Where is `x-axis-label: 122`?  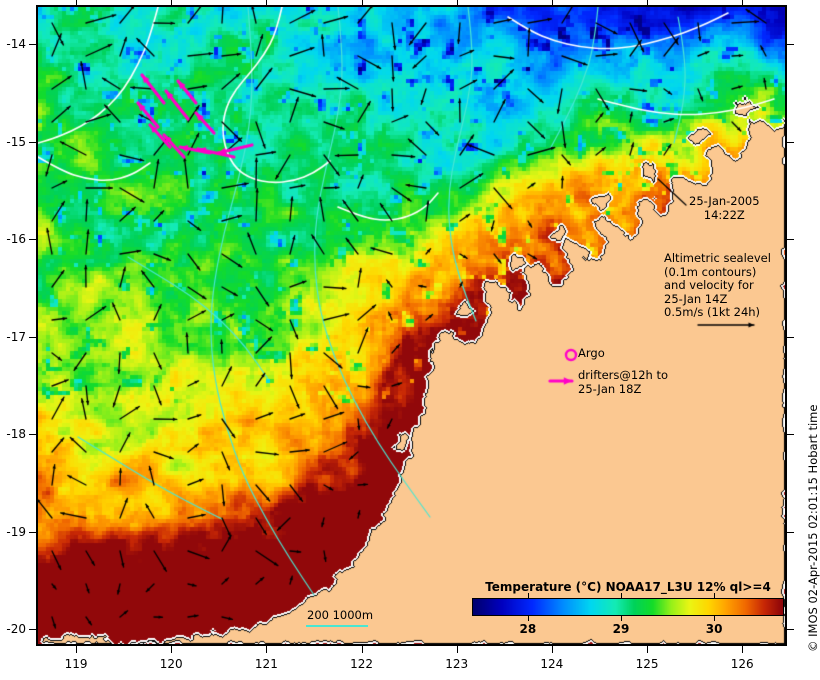
x-axis-label: 122 is located at coordinates (361, 664).